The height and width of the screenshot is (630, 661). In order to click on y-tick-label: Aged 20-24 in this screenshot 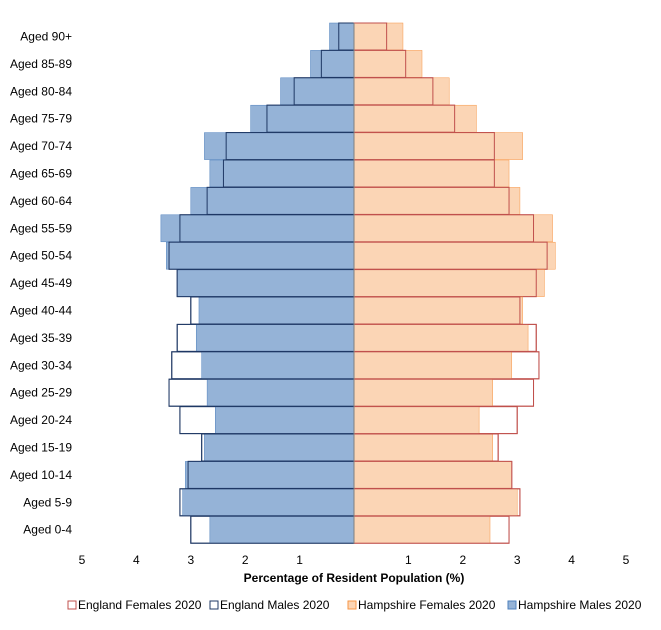, I will do `click(41, 420)`.